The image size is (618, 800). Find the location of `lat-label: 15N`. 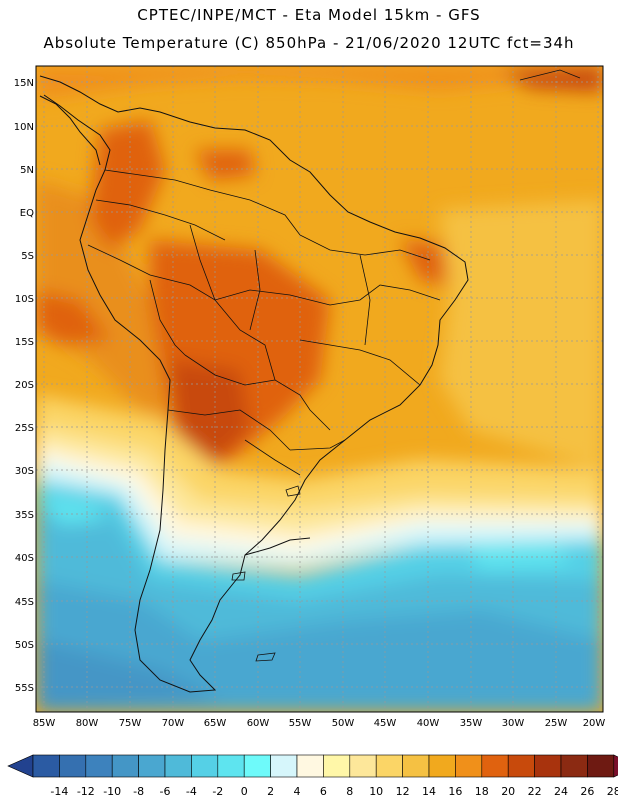

lat-label: 15N is located at coordinates (24, 83).